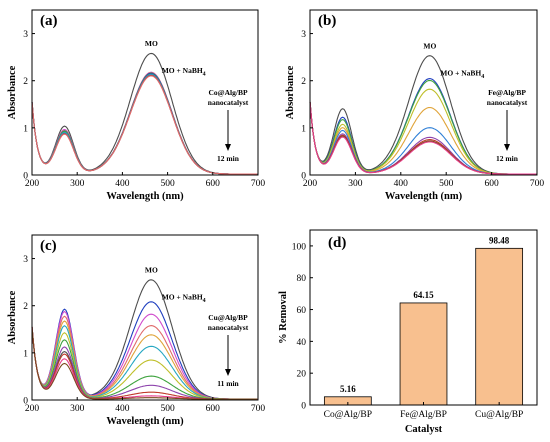  I want to click on x-axis-title: Catalyst, so click(424, 429).